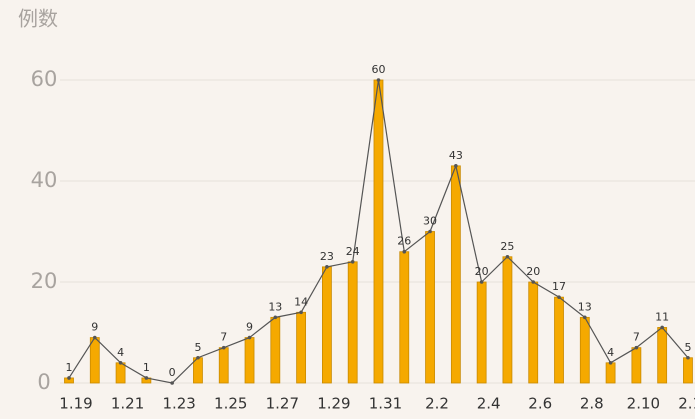 The image size is (695, 419). Describe the element at coordinates (44, 281) in the screenshot. I see `y-tick-label: 20` at that location.